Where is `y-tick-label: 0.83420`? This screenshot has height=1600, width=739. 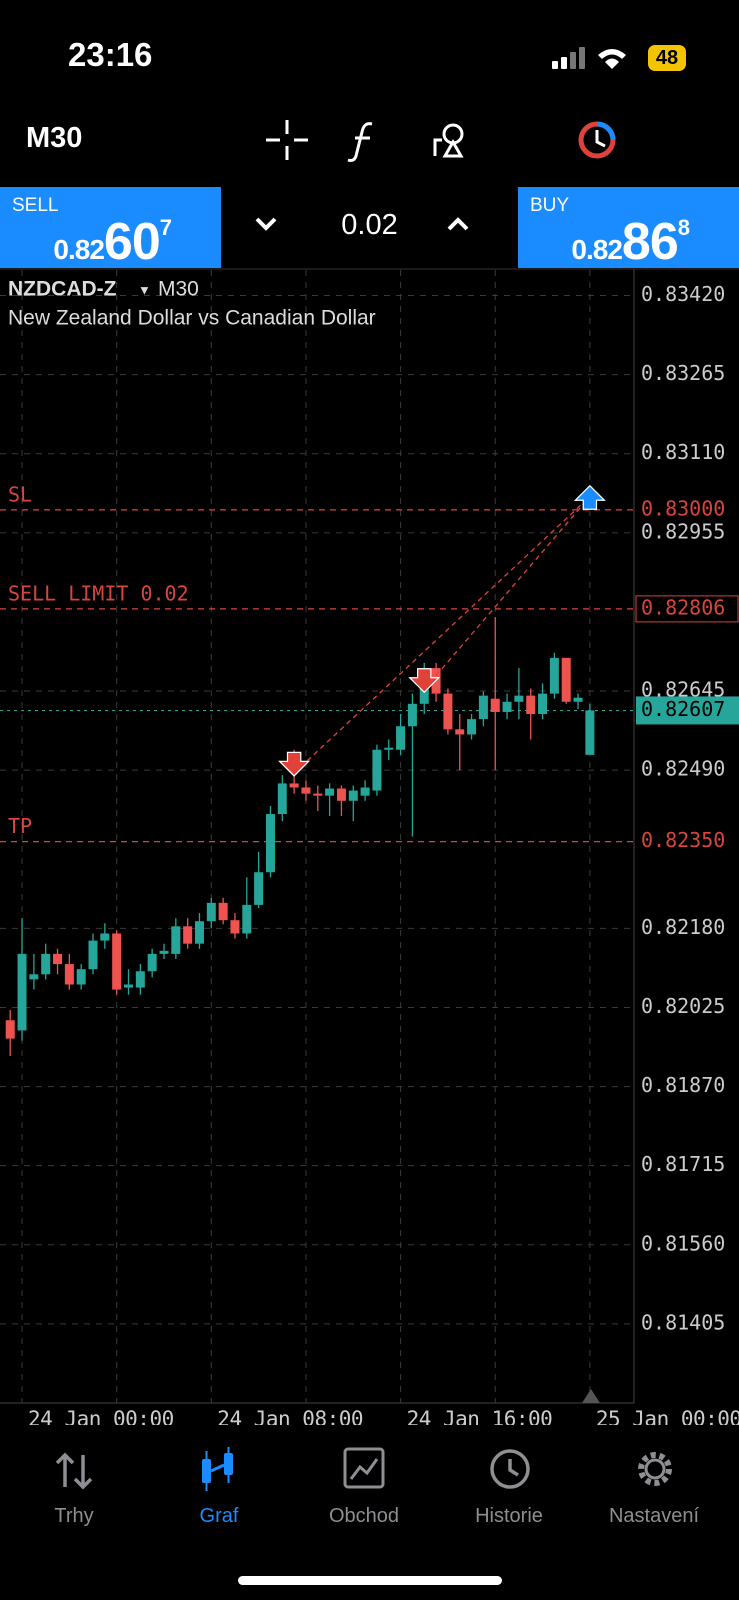 y-tick-label: 0.83420 is located at coordinates (683, 294).